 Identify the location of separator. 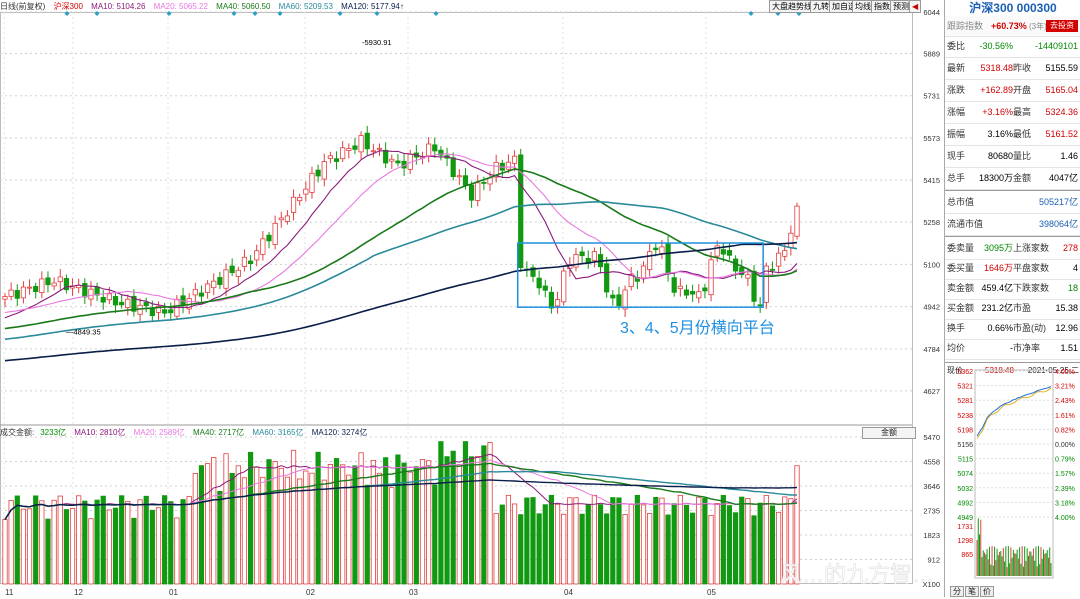
(1012, 362).